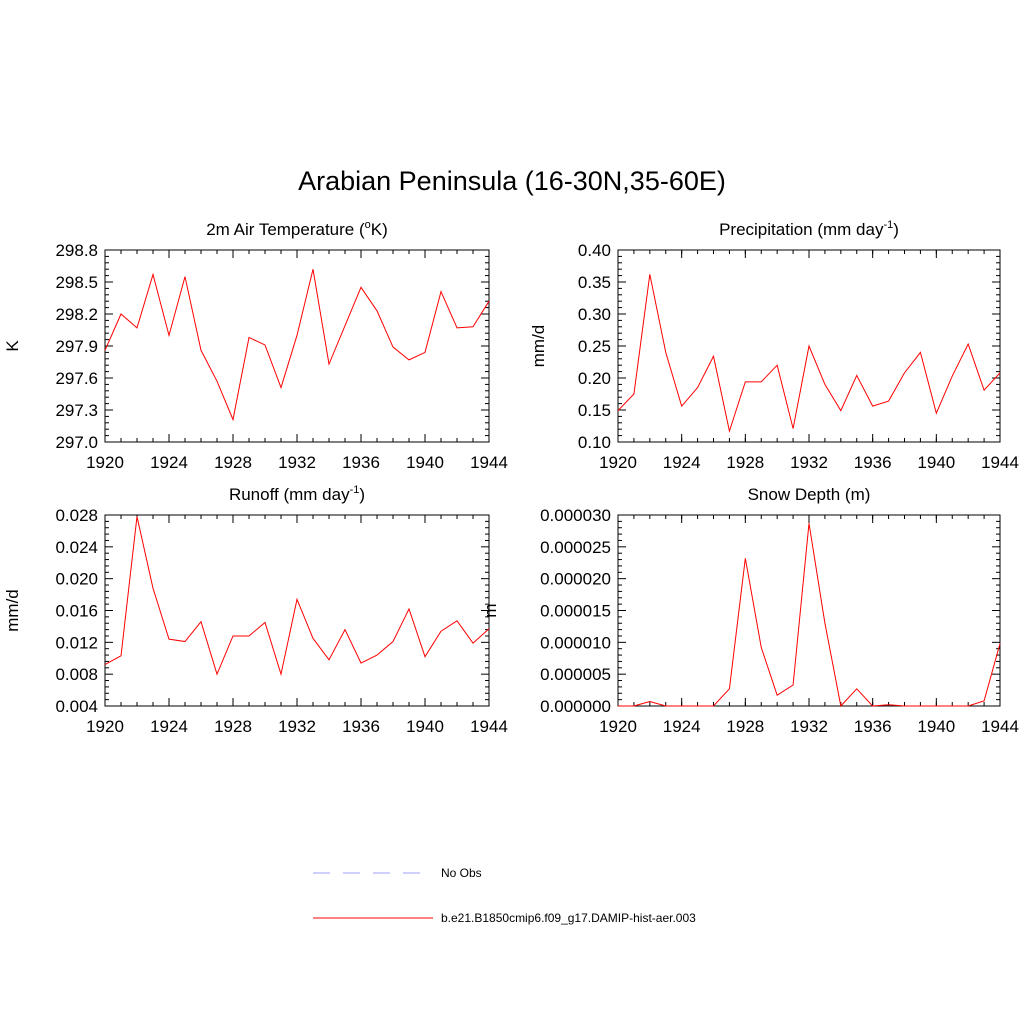 The height and width of the screenshot is (1024, 1024). Describe the element at coordinates (76, 410) in the screenshot. I see `y-tick-label: 297.3` at that location.